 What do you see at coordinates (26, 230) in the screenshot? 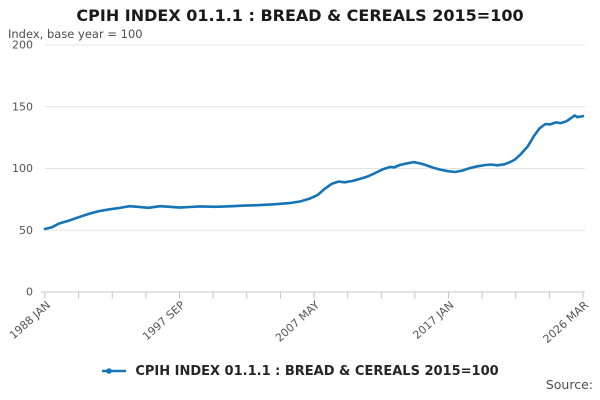
I see `y-tick-label: 50` at bounding box center [26, 230].